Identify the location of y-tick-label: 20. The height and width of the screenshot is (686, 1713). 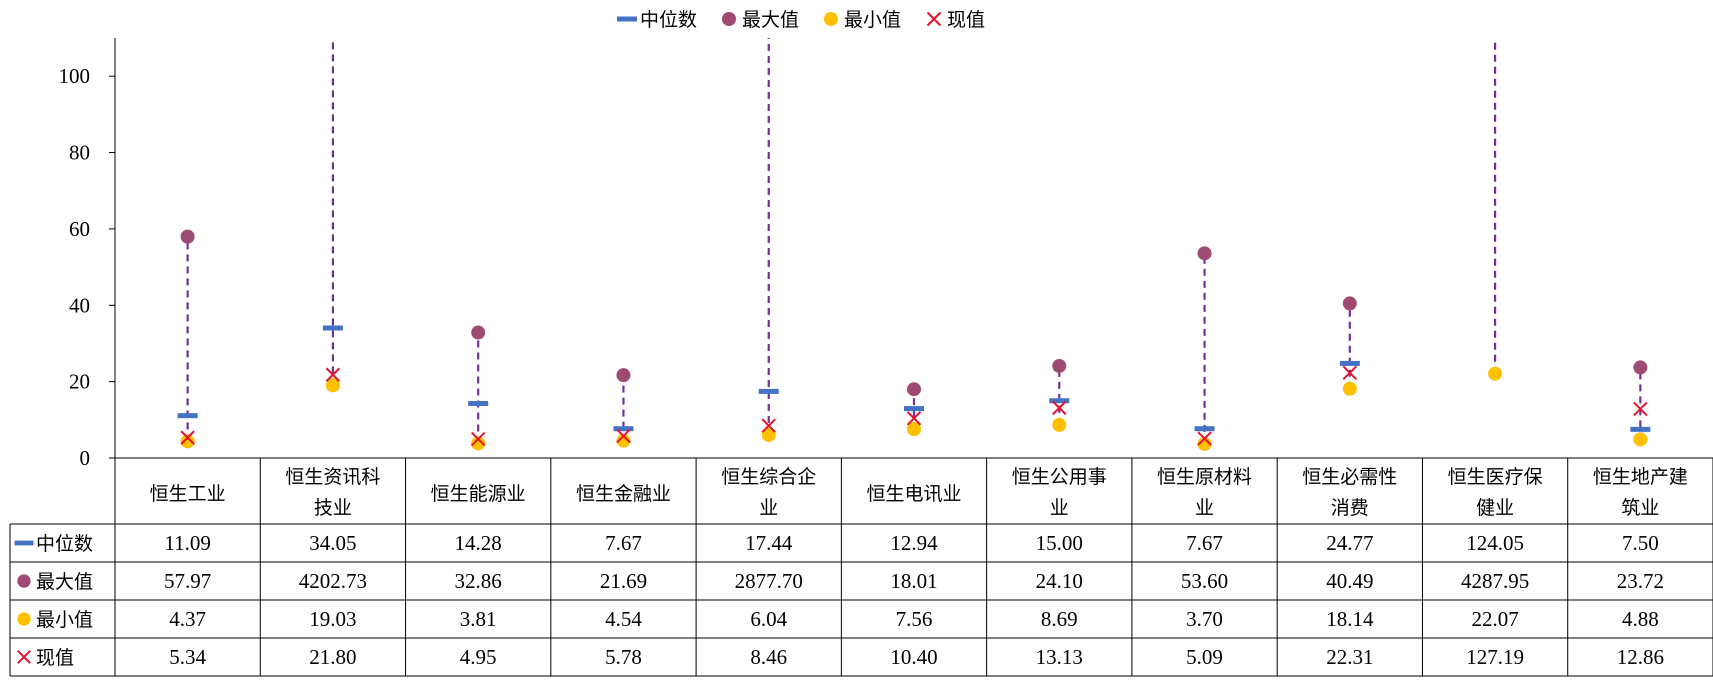
(79, 382).